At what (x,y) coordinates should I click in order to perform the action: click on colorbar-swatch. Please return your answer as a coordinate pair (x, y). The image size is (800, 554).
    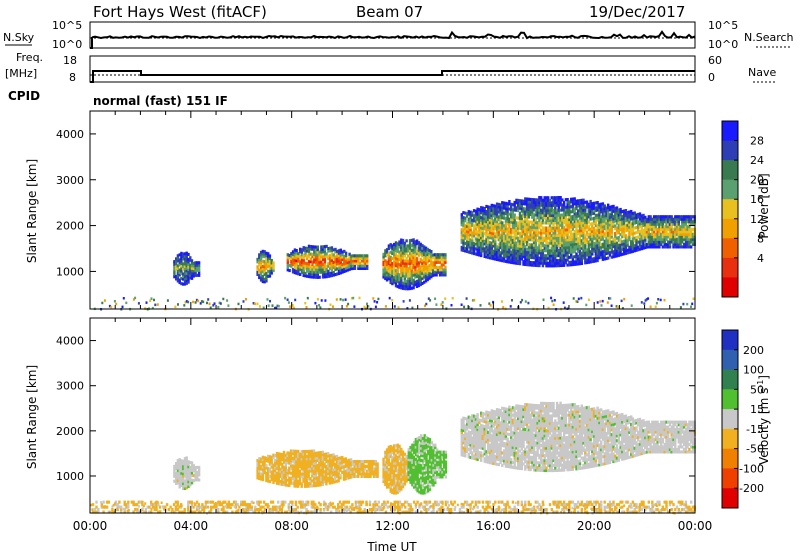
    Looking at the image, I should click on (730, 267).